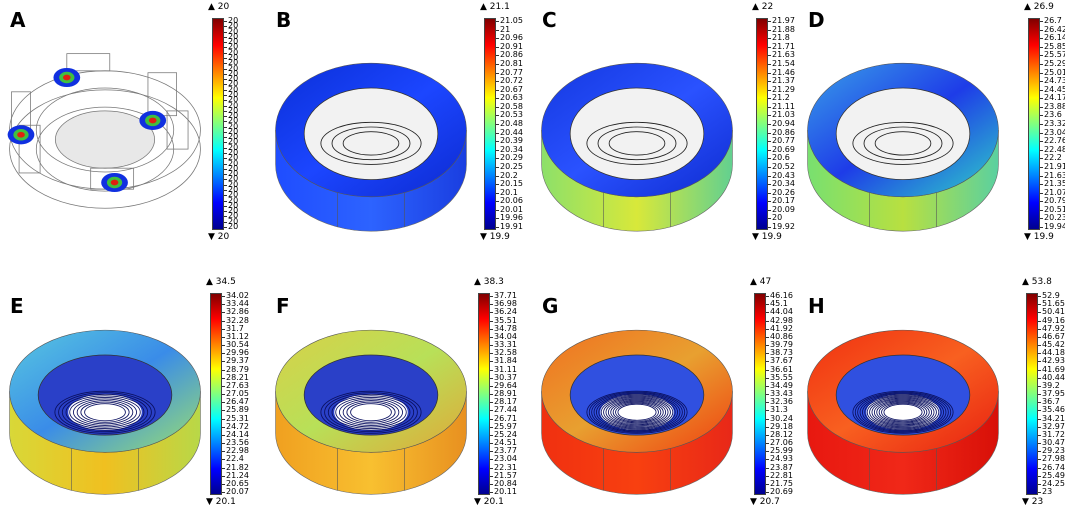  What do you see at coordinates (816, 306) in the screenshot?
I see `panel-label: H` at bounding box center [816, 306].